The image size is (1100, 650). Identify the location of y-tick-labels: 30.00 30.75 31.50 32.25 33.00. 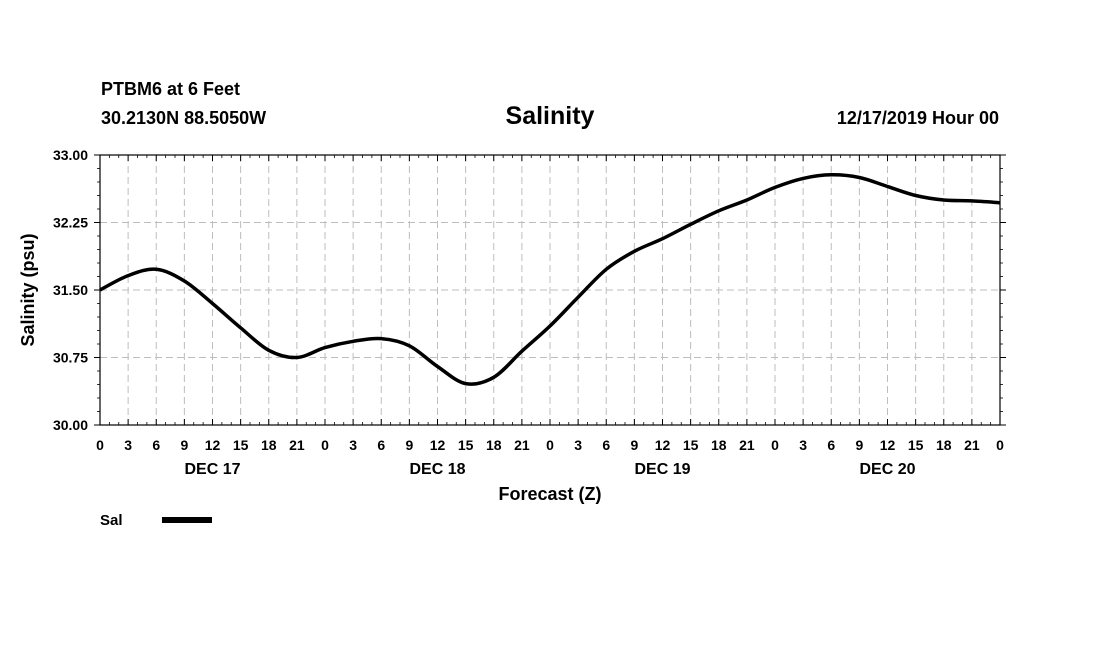
(70, 290).